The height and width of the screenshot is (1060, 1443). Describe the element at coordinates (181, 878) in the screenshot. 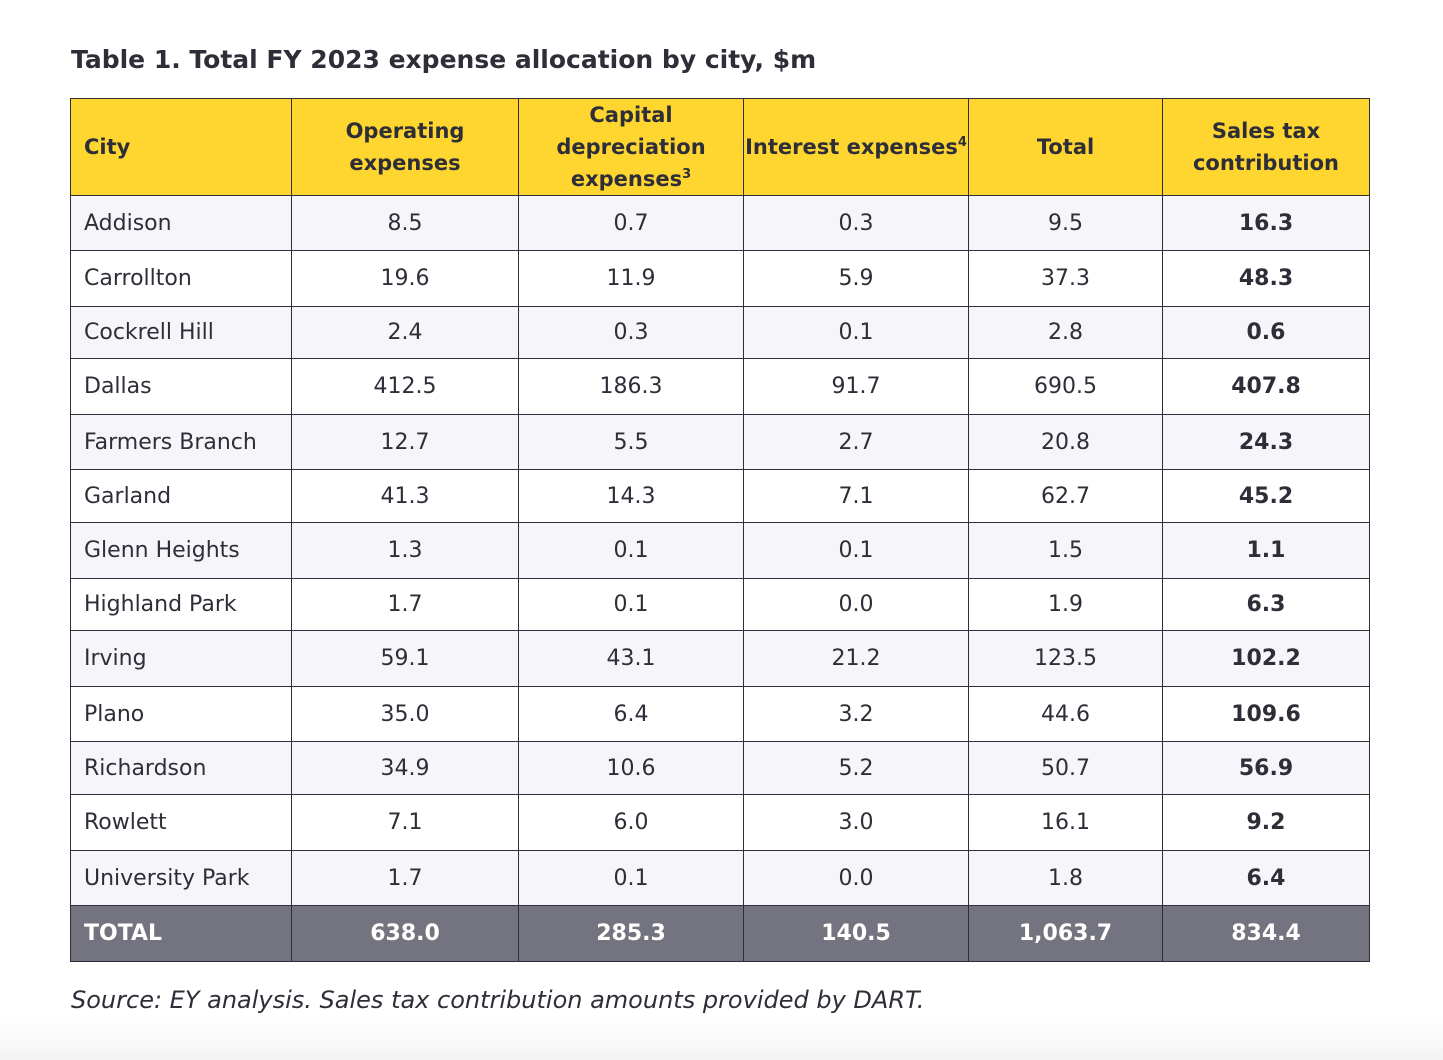

I see `cell-city: University Park` at that location.